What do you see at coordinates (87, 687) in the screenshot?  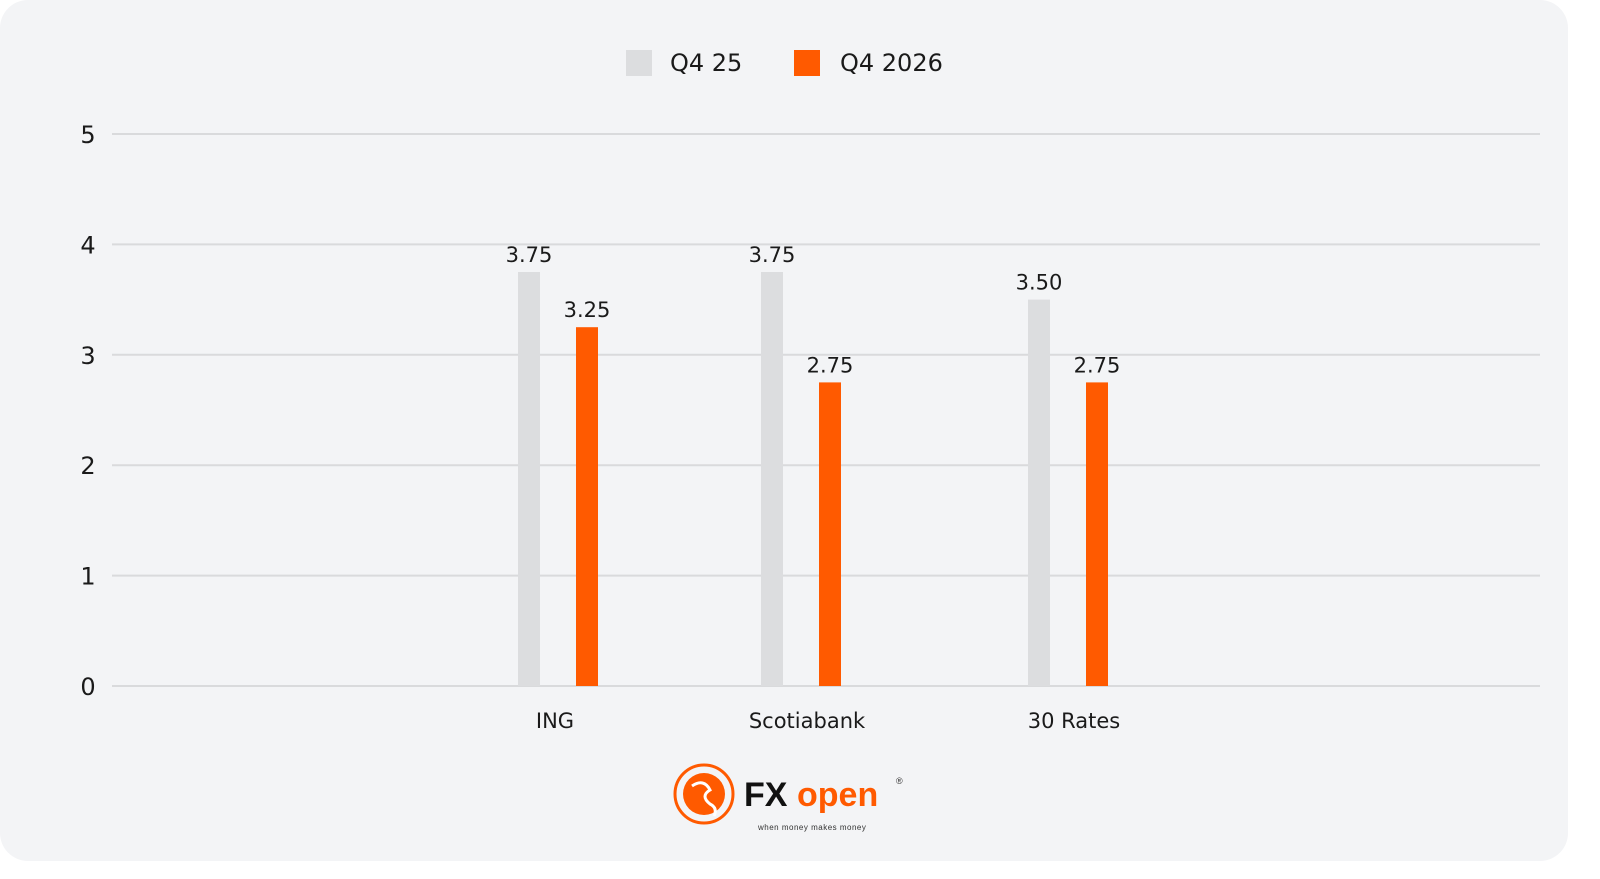 I see `y-tick-label: 0` at bounding box center [87, 687].